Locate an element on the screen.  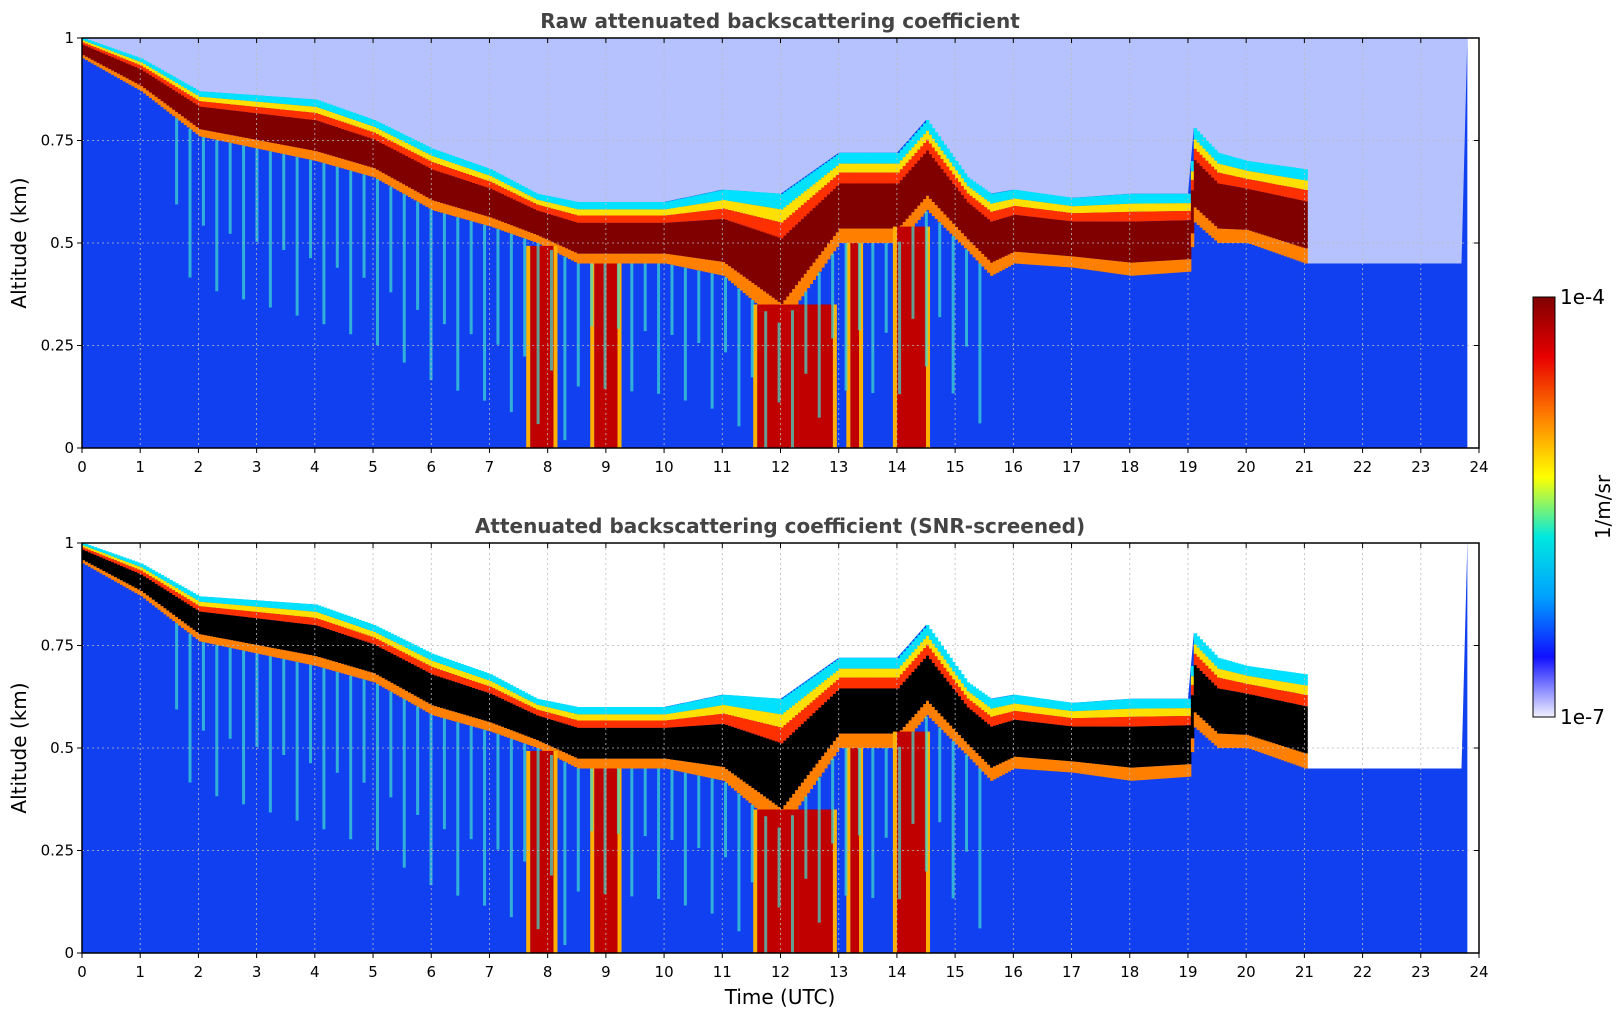
screened-y-axis-label: Altitude (km) is located at coordinates (19, 747).